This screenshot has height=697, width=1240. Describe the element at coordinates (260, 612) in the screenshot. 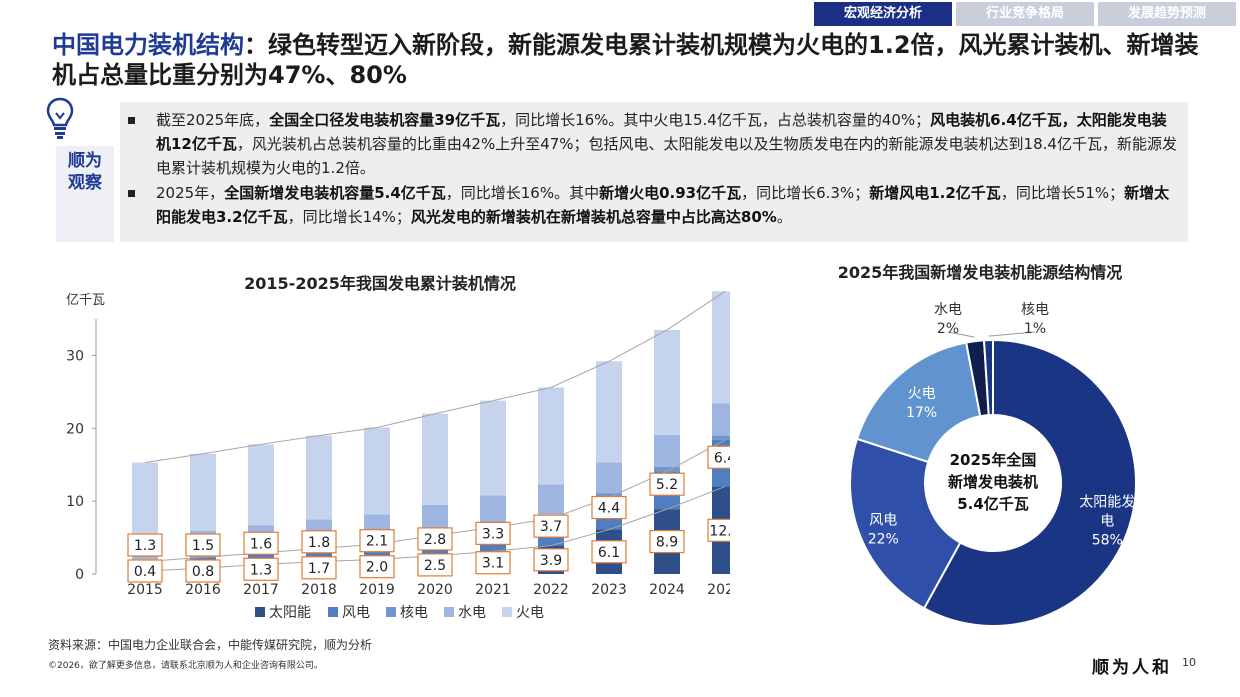

I see `legend-swatch-太阳能` at that location.